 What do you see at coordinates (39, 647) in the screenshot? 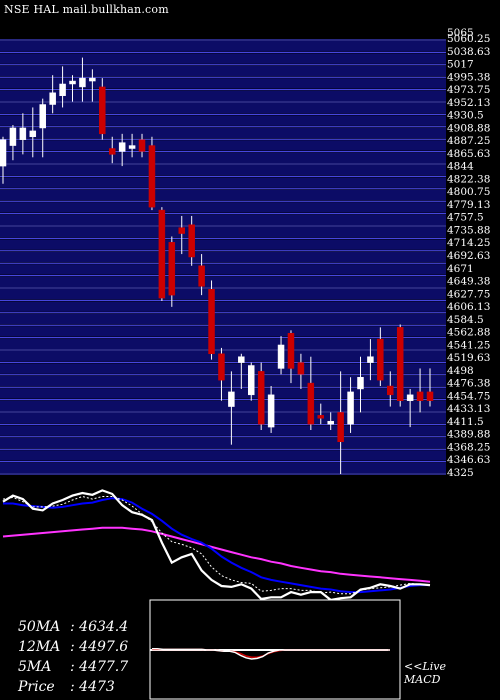
I see `ma12-label: 12MA` at bounding box center [39, 647].